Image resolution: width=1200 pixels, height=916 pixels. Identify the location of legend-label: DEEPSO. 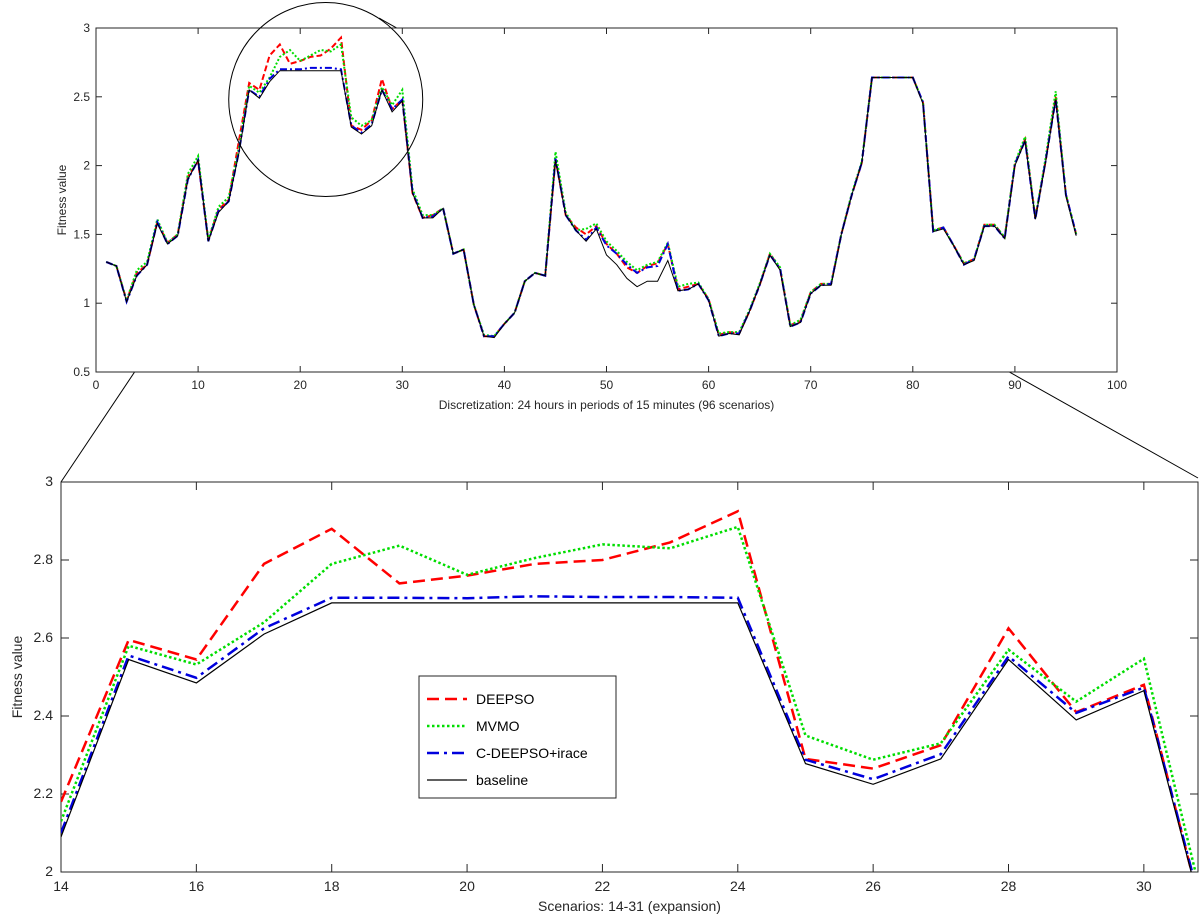
(505, 699).